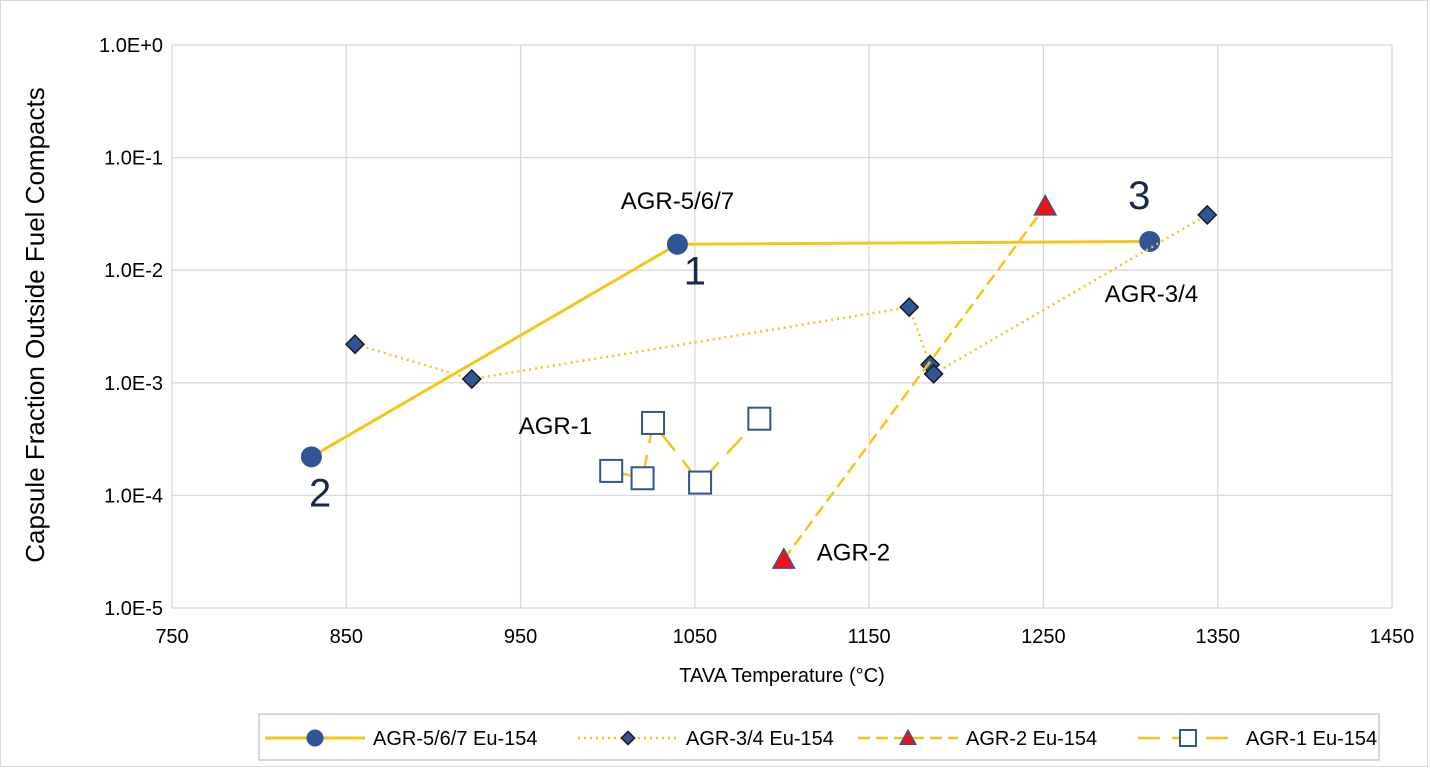 Image resolution: width=1430 pixels, height=769 pixels. I want to click on x-tick-label: 1050, so click(695, 637).